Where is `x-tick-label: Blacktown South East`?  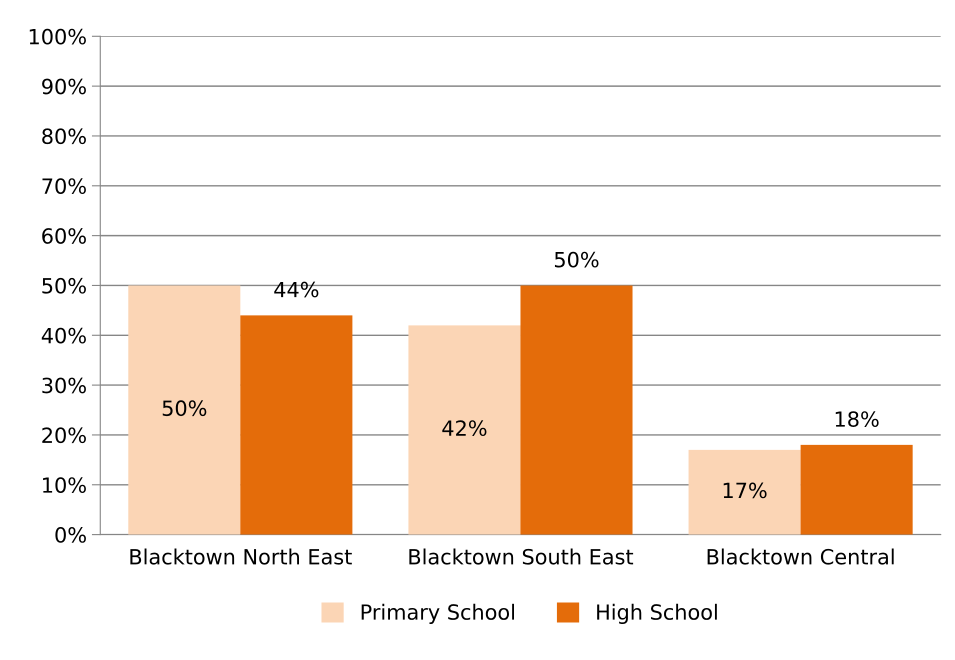
x-tick-label: Blacktown South East is located at coordinates (521, 556).